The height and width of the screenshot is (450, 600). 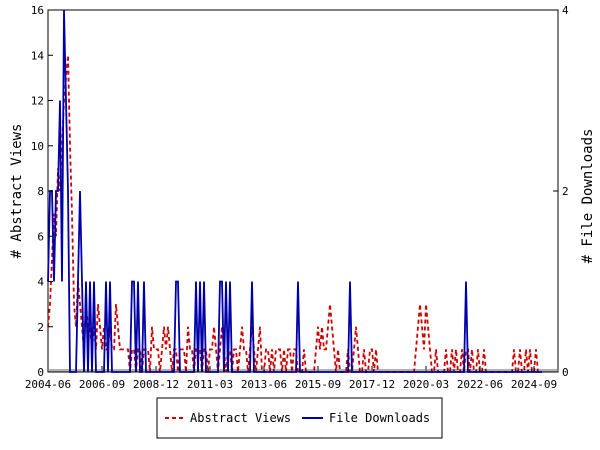 I want to click on y-left-tick-label: 10, so click(x=37, y=146).